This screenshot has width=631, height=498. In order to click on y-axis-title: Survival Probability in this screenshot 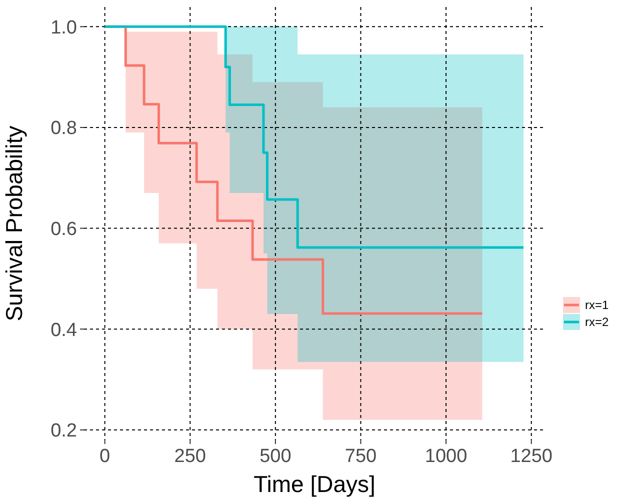, I will do `click(14, 223)`.